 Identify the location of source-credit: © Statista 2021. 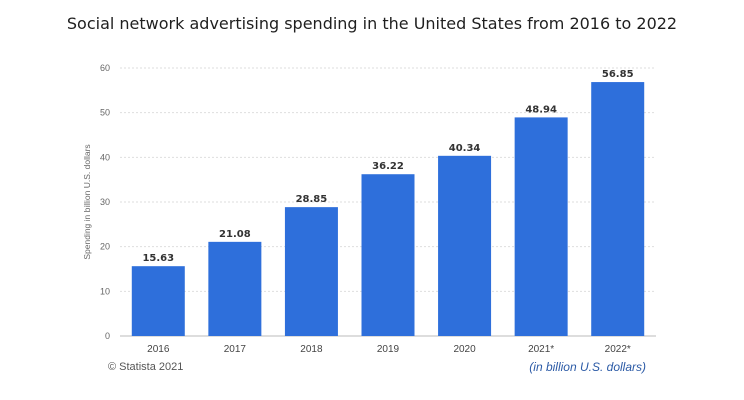
(146, 367).